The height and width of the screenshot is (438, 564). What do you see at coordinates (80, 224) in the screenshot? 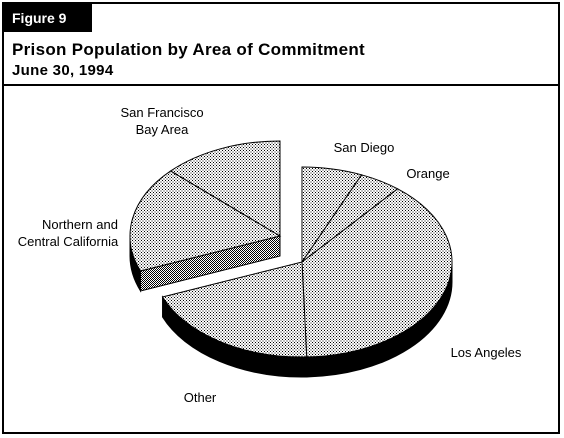
I see `label-northern-central-line1: Northern and` at bounding box center [80, 224].